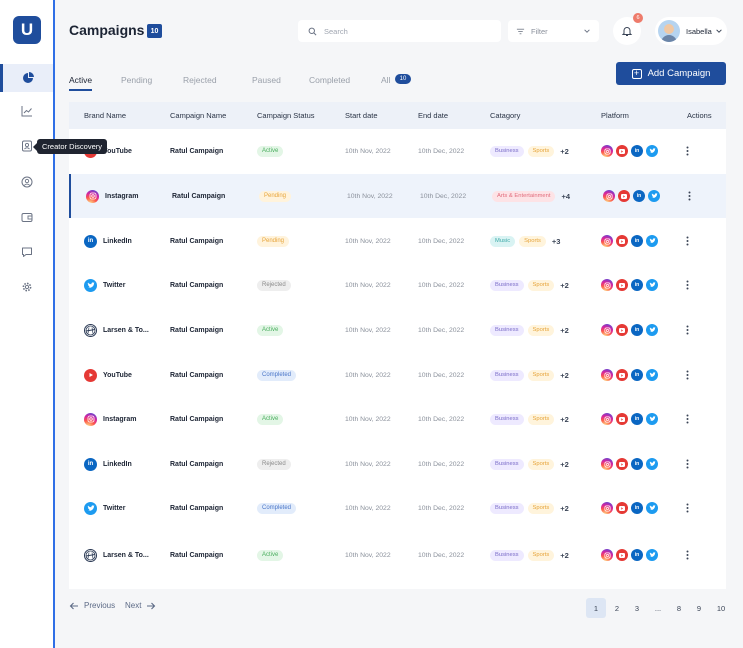 Image resolution: width=743 pixels, height=648 pixels. What do you see at coordinates (721, 608) in the screenshot?
I see `page-number-button: 10` at bounding box center [721, 608].